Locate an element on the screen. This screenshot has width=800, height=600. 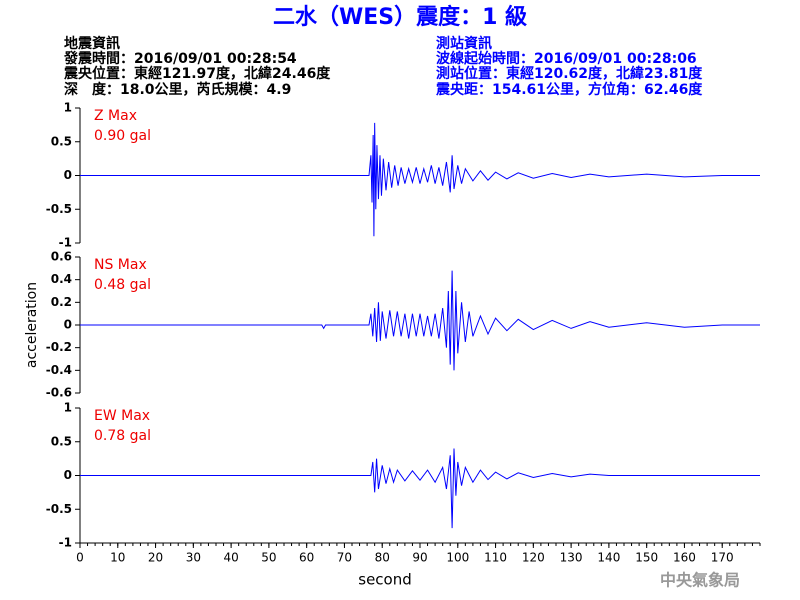
event-info: 發震時間：2016/09/01 00:28:54 is located at coordinates (180, 58).